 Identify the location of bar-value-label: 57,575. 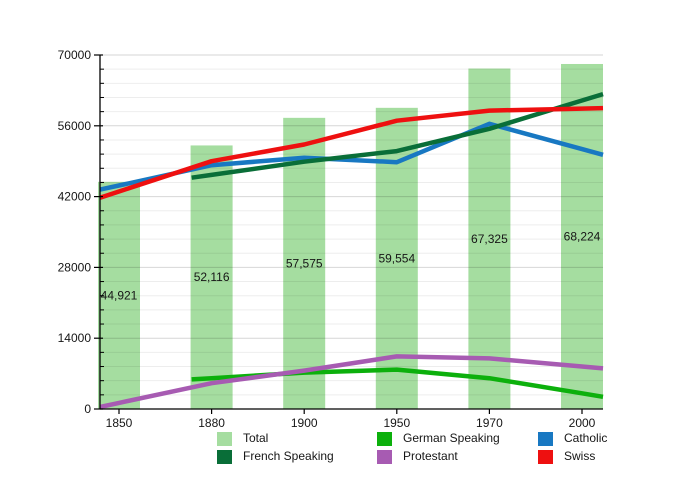
(304, 263).